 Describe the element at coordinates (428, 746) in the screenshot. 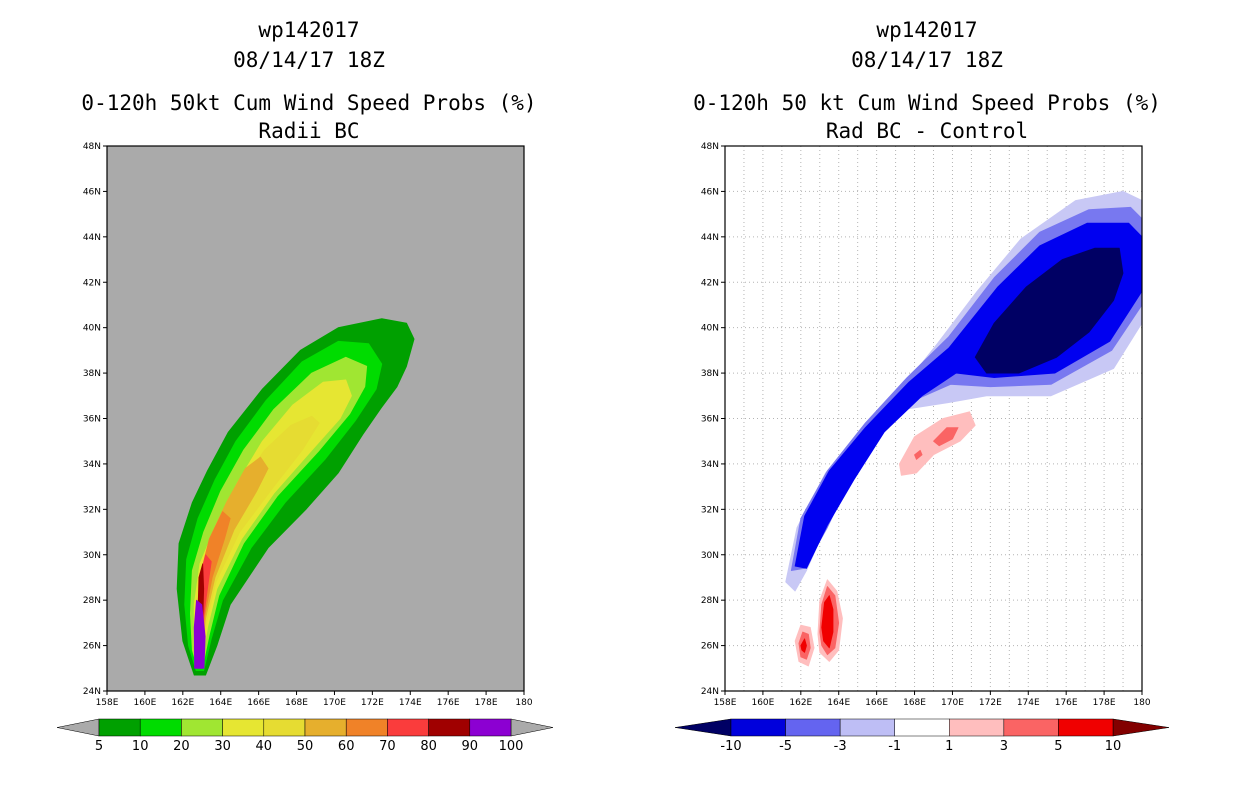

I see `colorbar-label: 80` at that location.